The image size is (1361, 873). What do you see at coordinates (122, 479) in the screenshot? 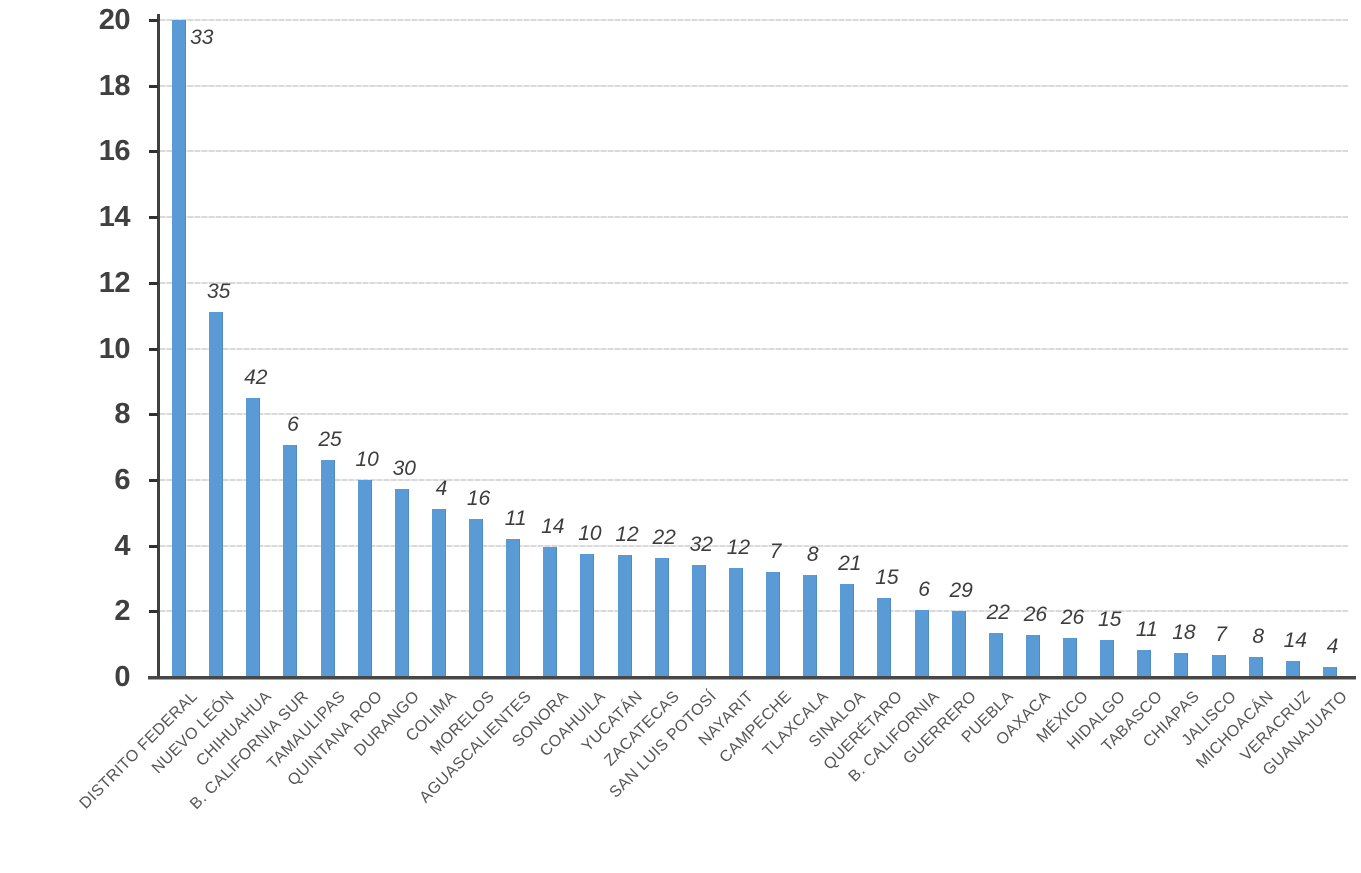
I see `y-axis-label: 6` at bounding box center [122, 479].